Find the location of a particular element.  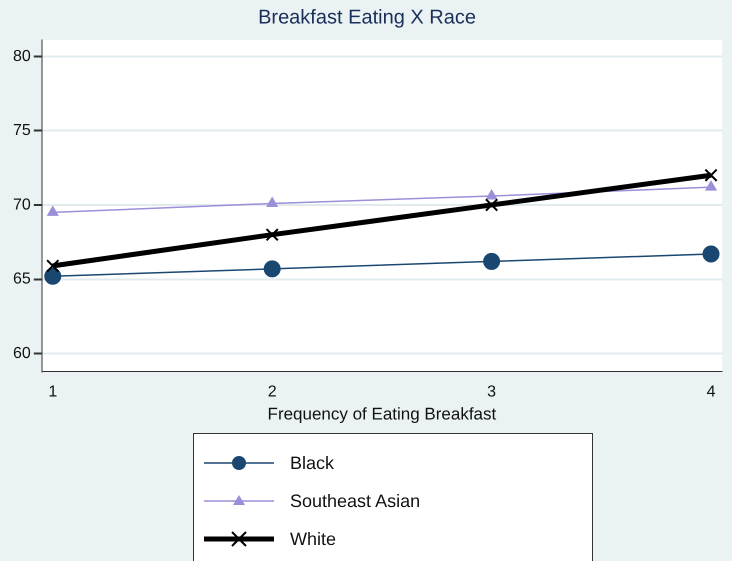

x-tick-label: 3 is located at coordinates (491, 391).